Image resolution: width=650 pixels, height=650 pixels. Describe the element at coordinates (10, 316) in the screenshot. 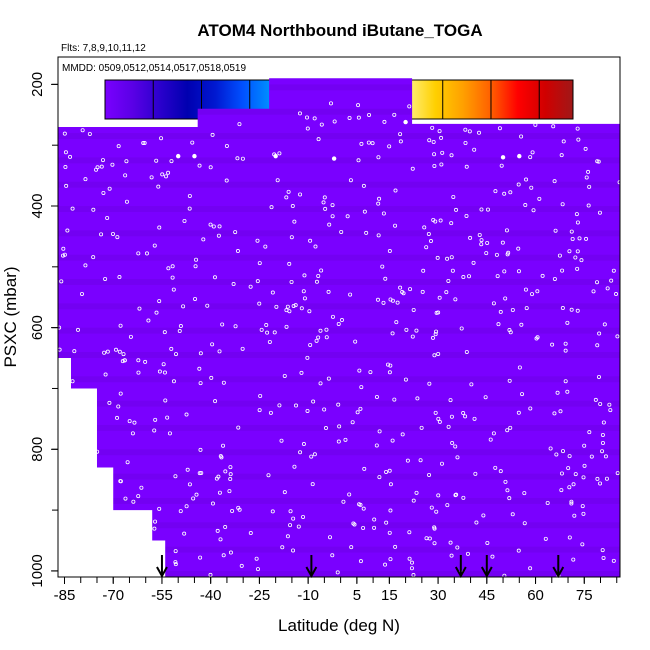

I see `y-axis-label: PSXC (mbar)` at that location.